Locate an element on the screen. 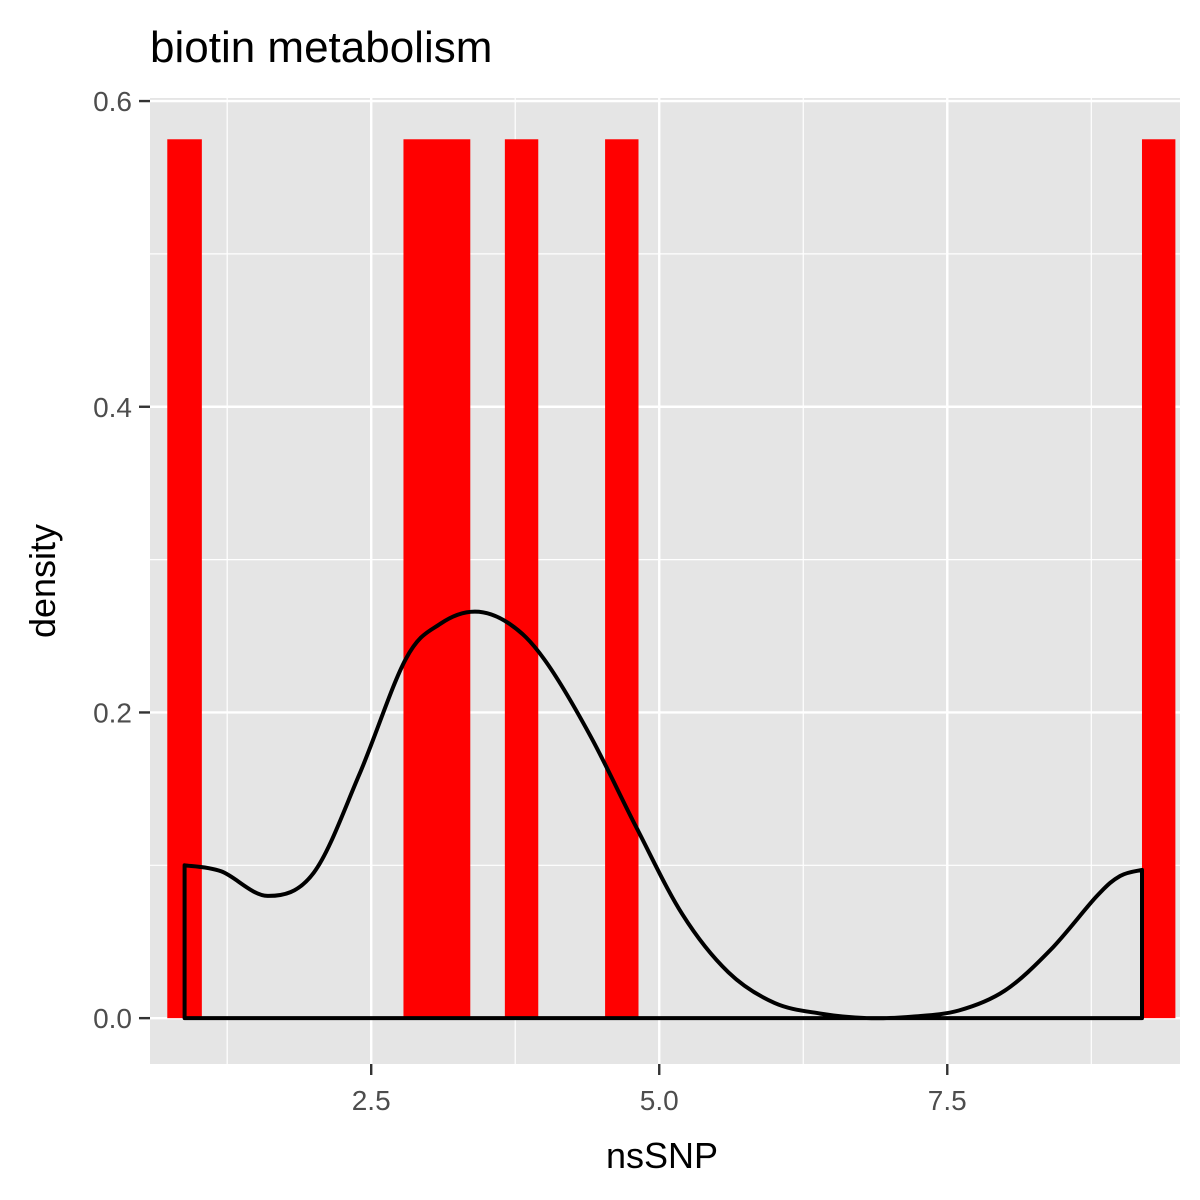 The image size is (1200, 1200). x-axis-title: nsSNP is located at coordinates (662, 1155).